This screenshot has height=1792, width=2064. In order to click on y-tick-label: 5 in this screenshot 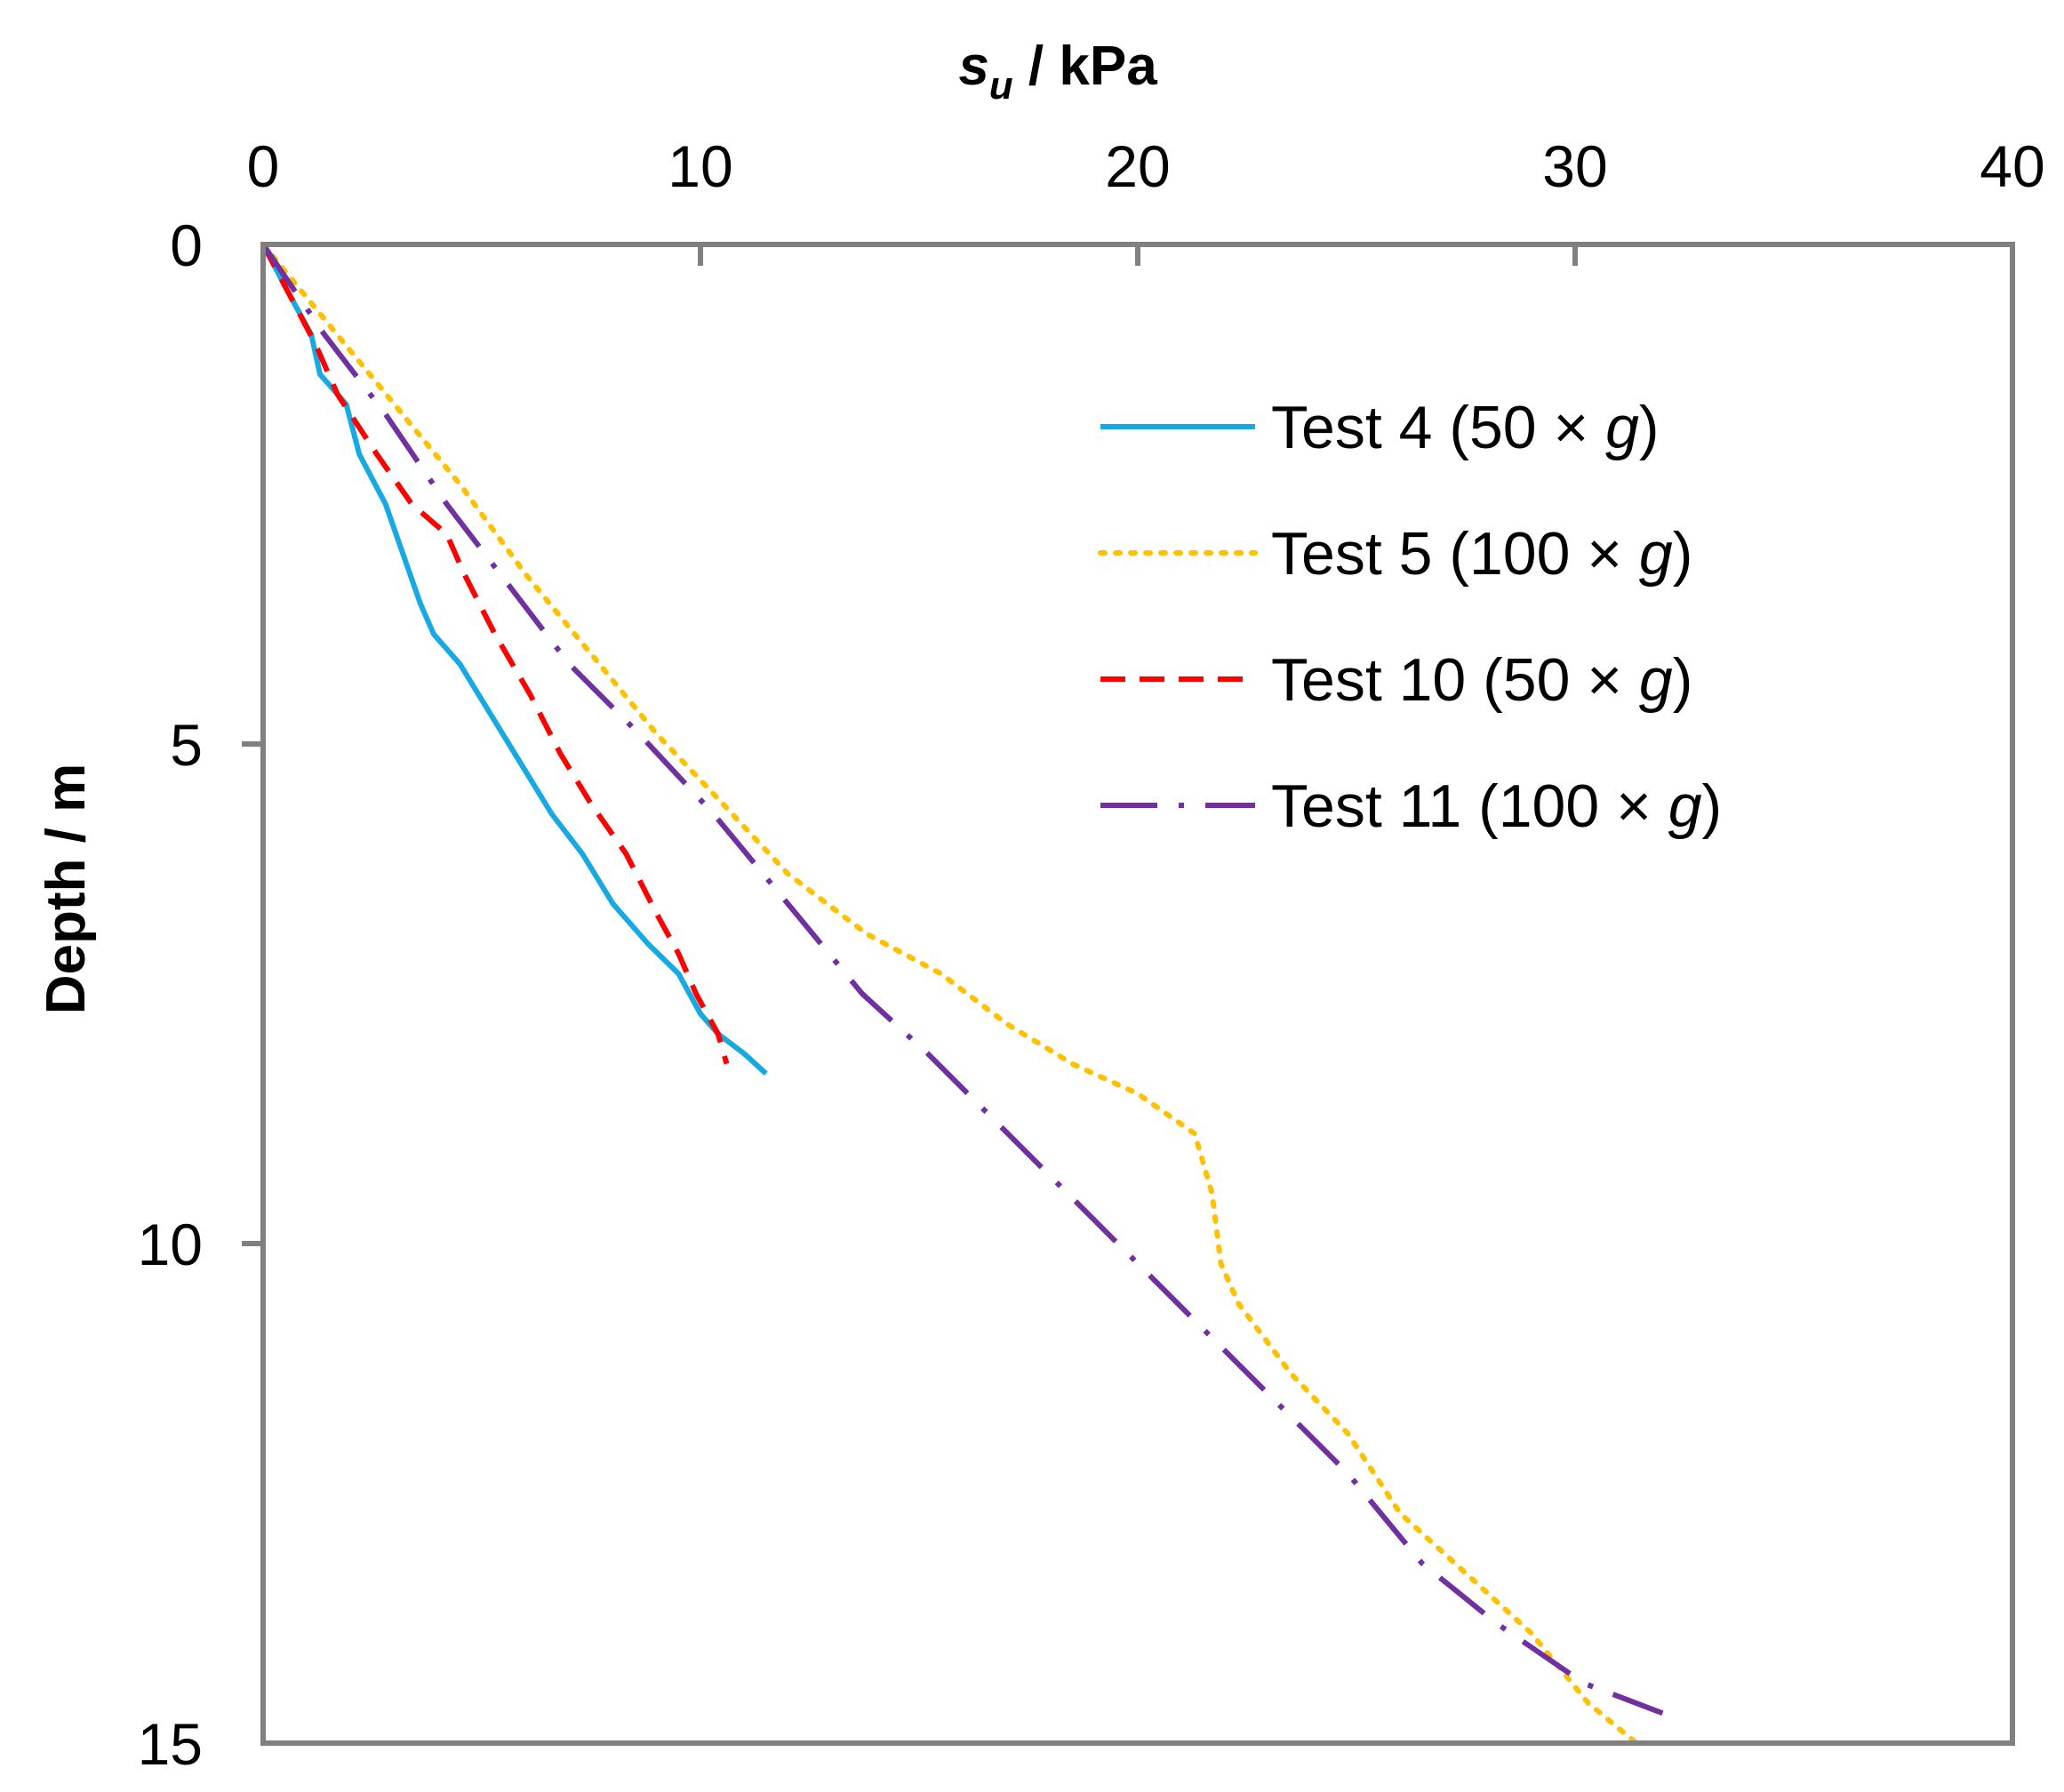, I will do `click(186, 745)`.